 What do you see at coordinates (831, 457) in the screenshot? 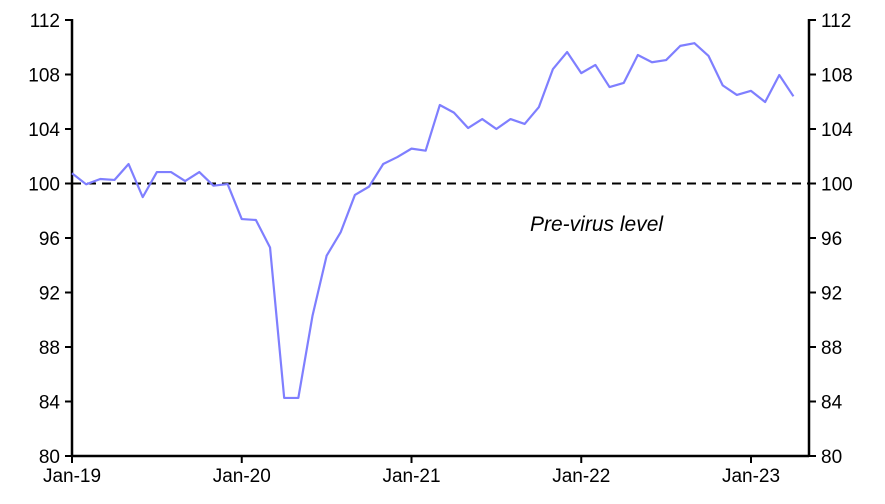
I see `y-tick-label-right: 80` at bounding box center [831, 457].